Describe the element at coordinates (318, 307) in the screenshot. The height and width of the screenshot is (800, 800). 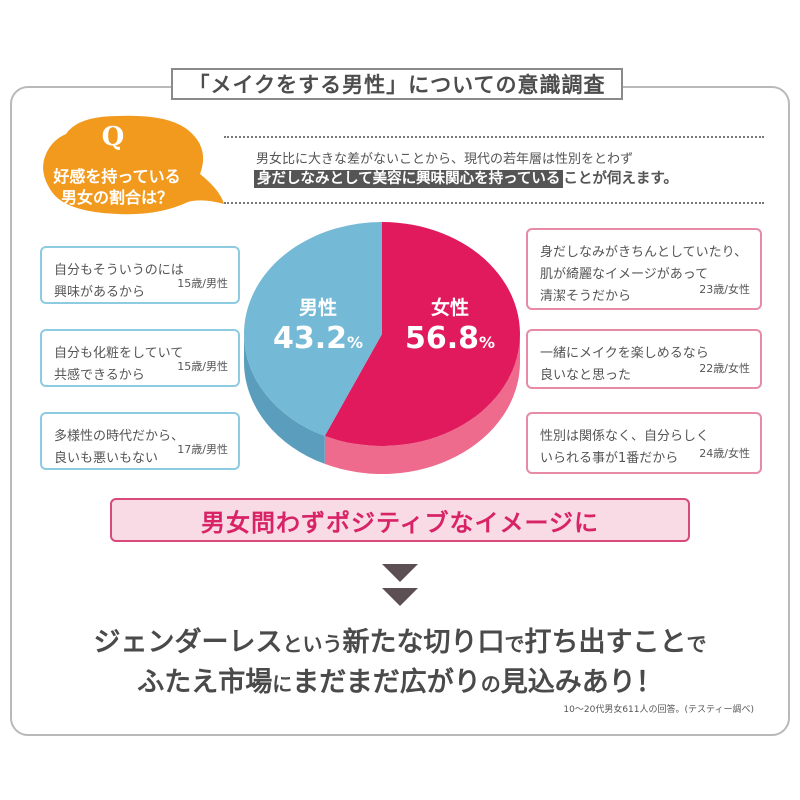
I see `pie-label-name: 男性` at that location.